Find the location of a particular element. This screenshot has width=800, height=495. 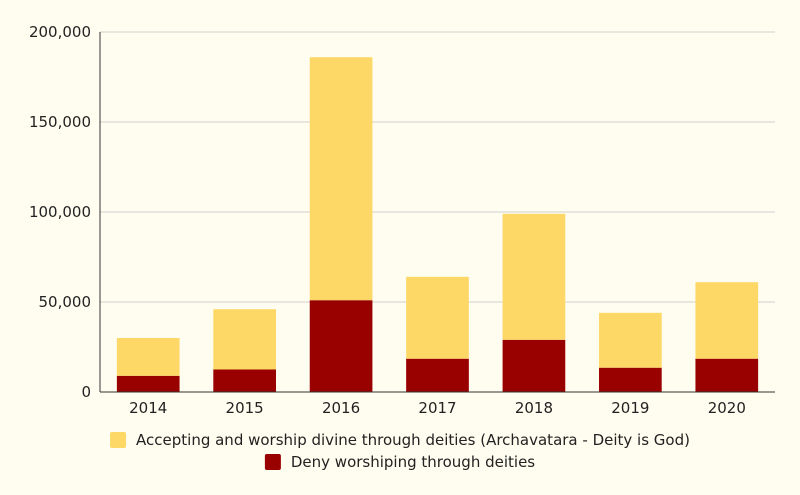

x-tick-label: 2016 is located at coordinates (341, 408).